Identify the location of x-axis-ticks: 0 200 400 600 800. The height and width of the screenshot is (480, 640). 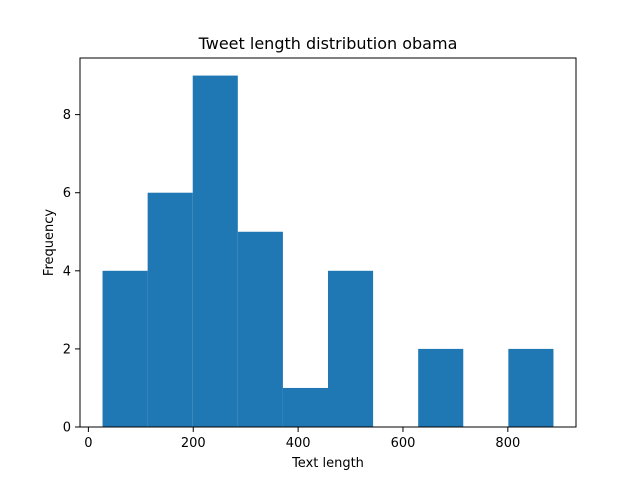
(302, 439).